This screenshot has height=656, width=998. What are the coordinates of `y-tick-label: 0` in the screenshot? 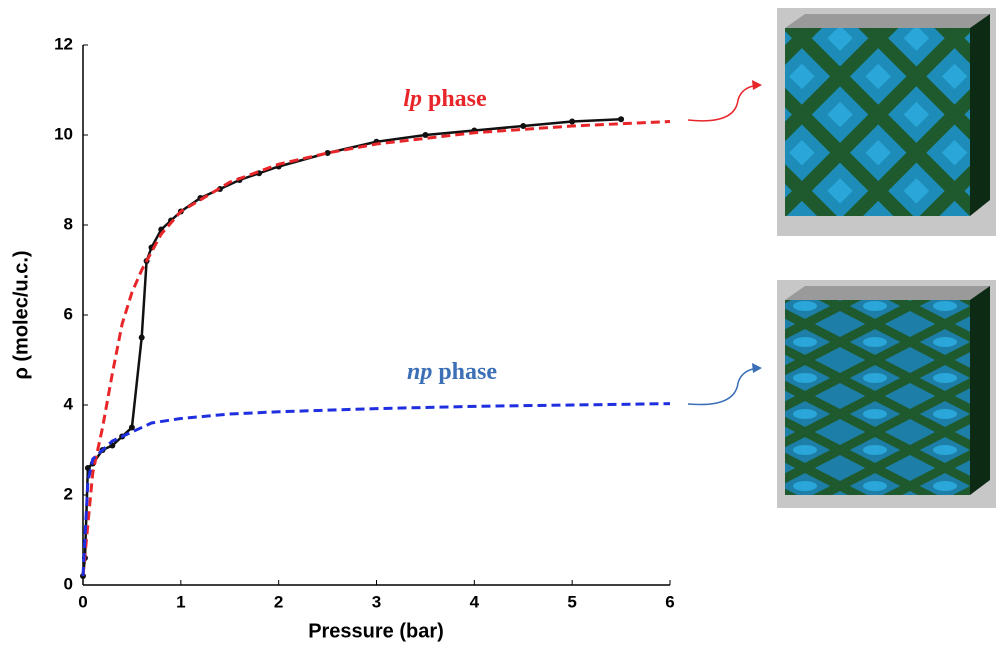 It's located at (68, 583).